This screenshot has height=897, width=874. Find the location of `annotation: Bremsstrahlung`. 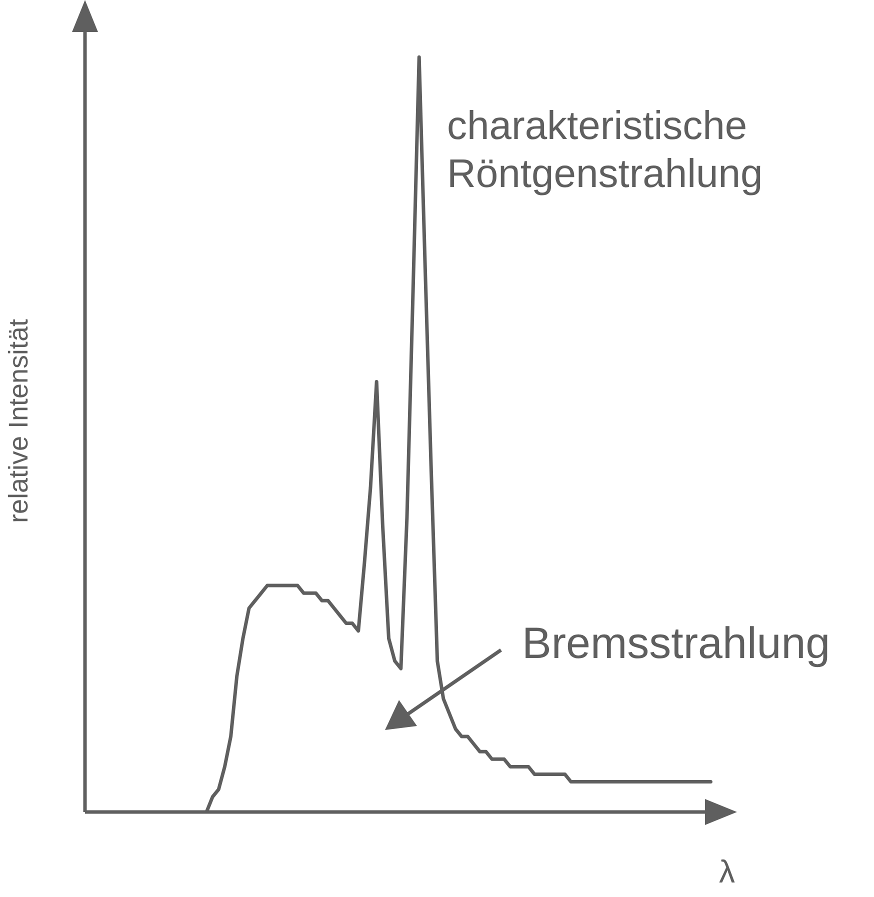

annotation: Bremsstrahlung is located at coordinates (677, 644).